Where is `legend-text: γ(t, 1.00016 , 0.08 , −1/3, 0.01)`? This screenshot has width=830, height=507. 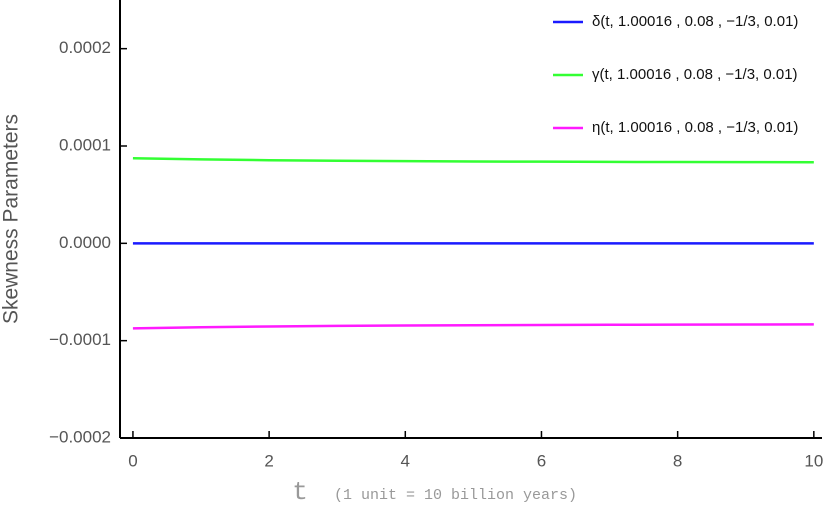 legend-text: γ(t, 1.00016 , 0.08 , −1/3, 0.01) is located at coordinates (695, 74).